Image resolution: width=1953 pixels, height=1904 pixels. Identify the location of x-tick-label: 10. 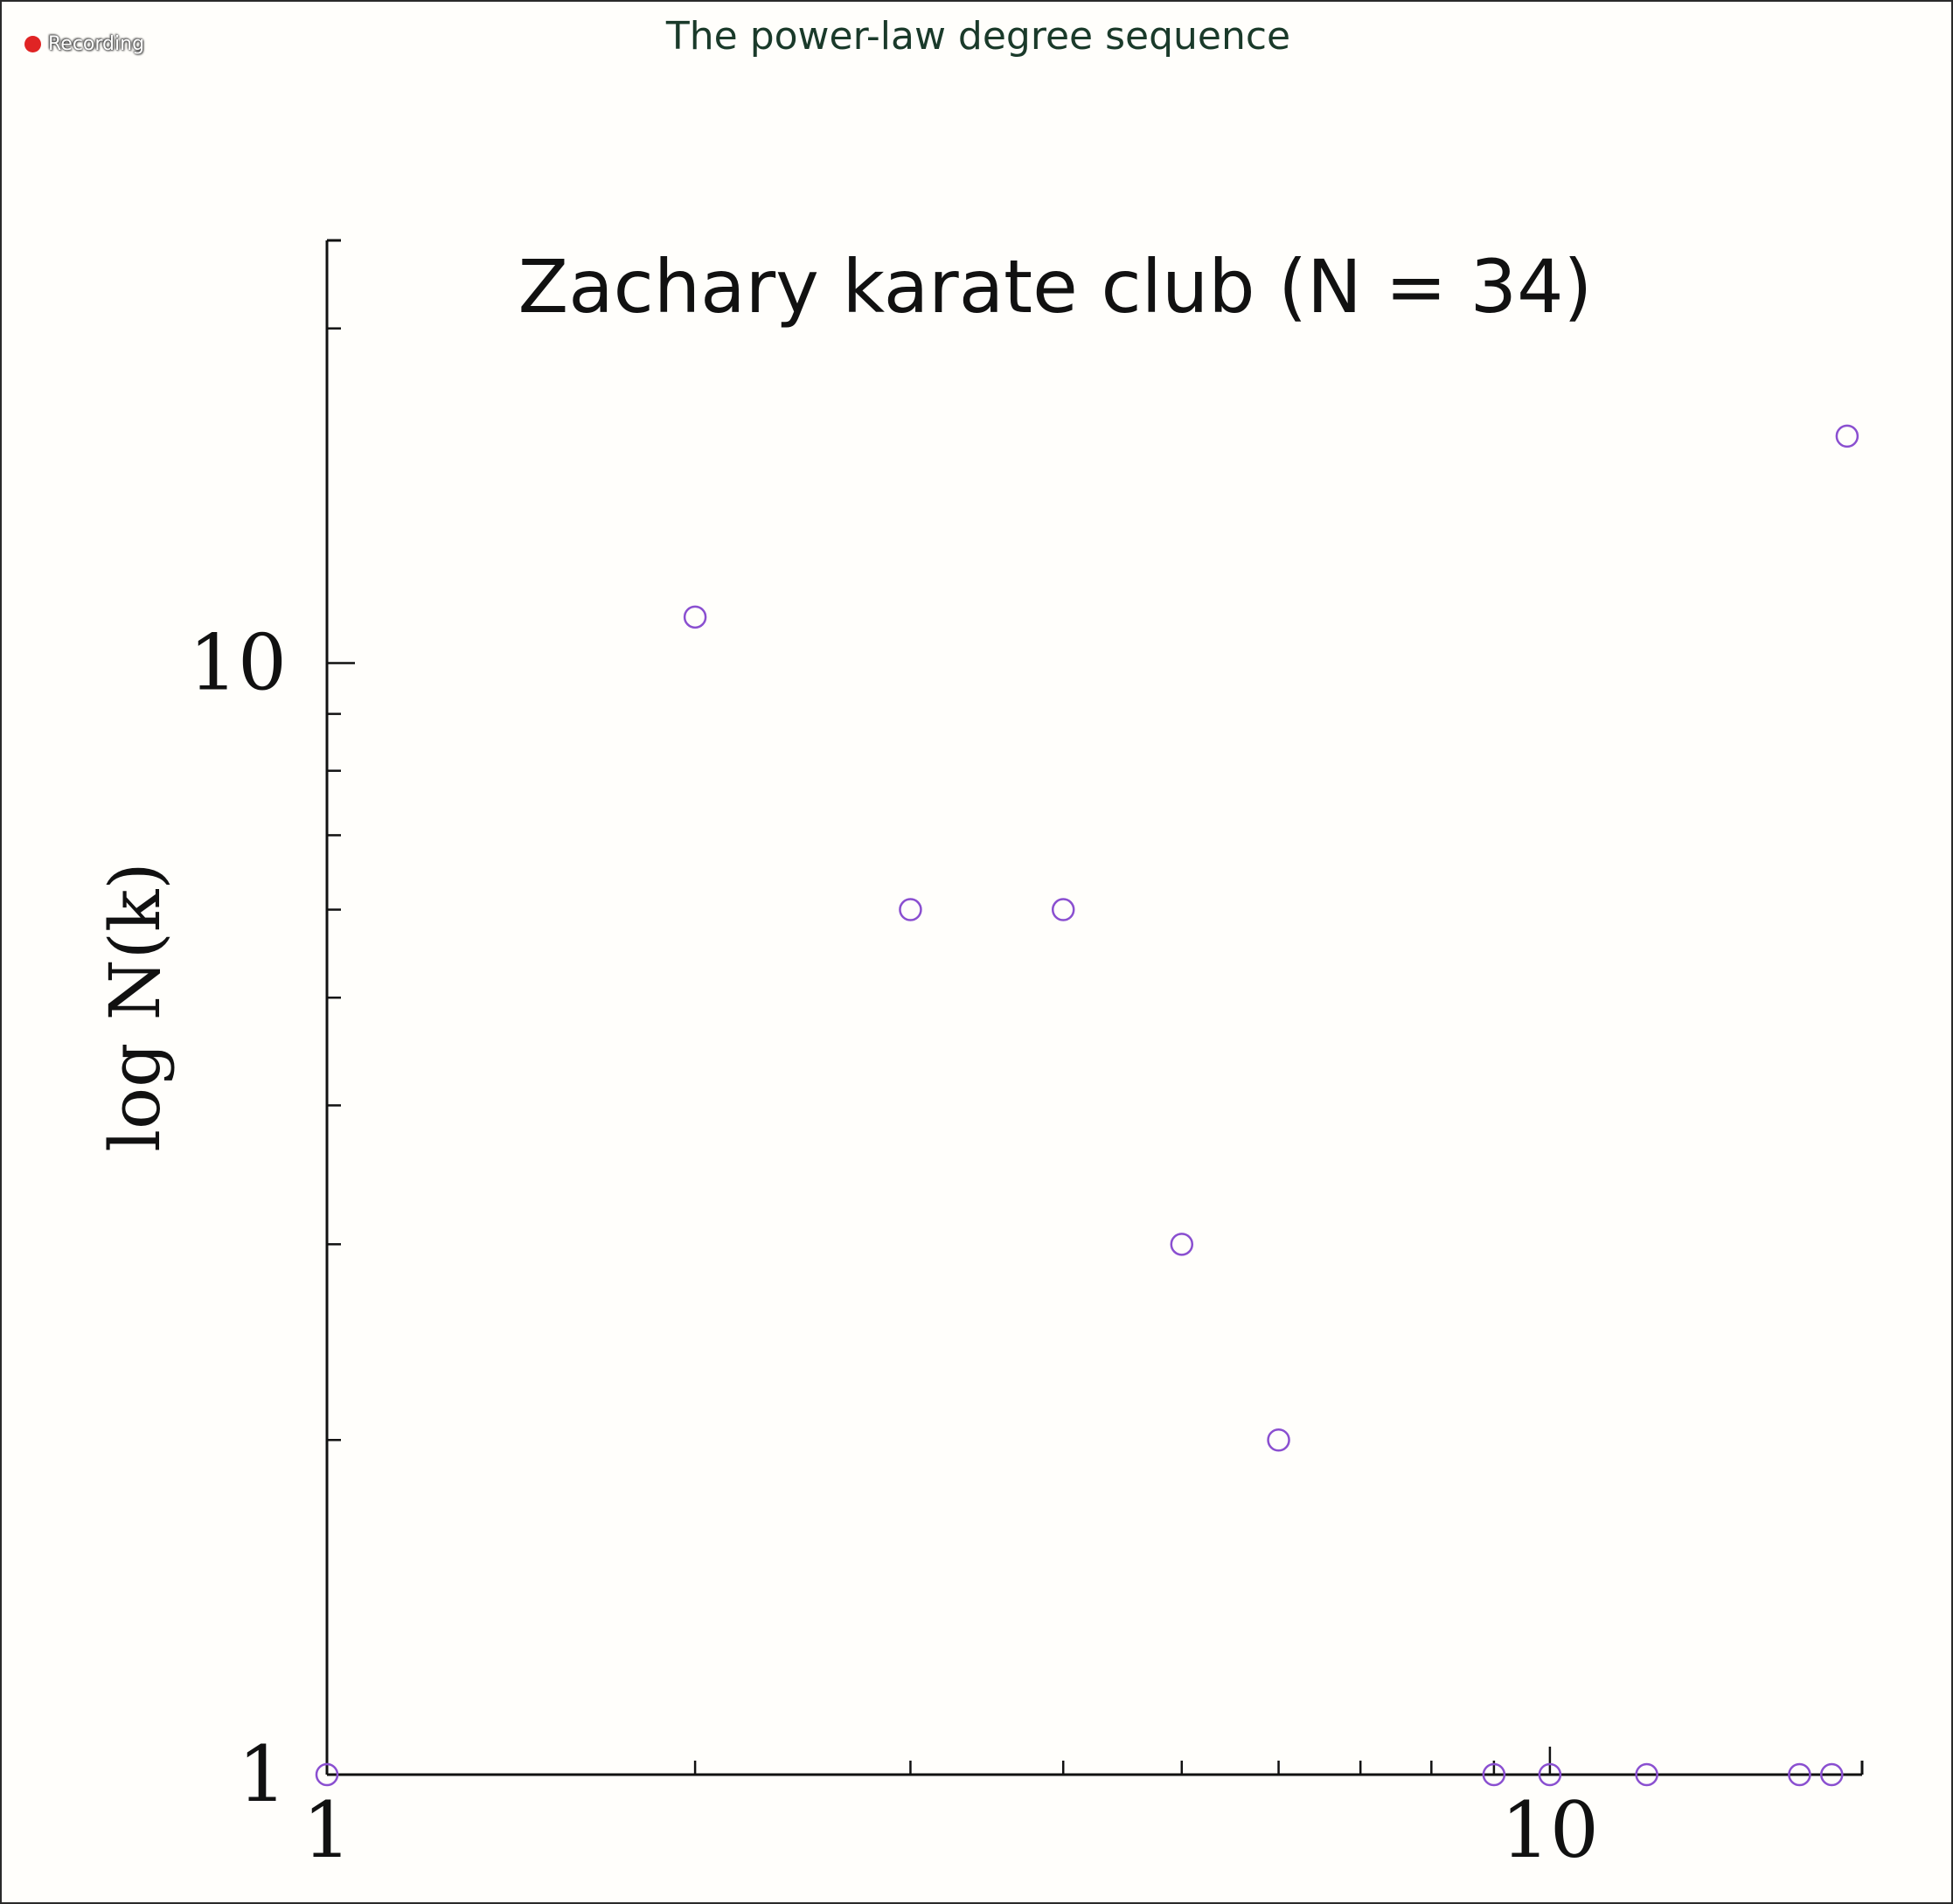
(1550, 1830).